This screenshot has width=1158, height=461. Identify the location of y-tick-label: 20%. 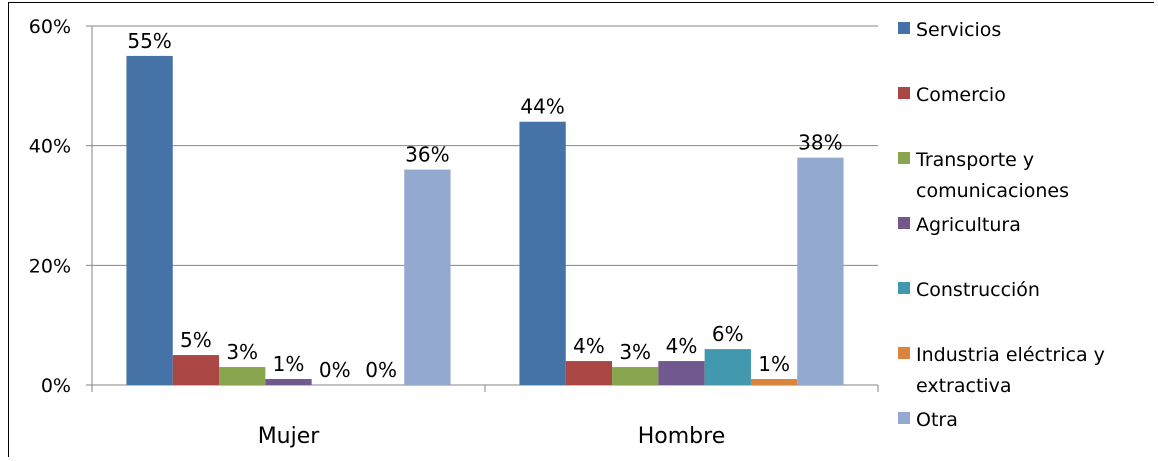
(50, 266).